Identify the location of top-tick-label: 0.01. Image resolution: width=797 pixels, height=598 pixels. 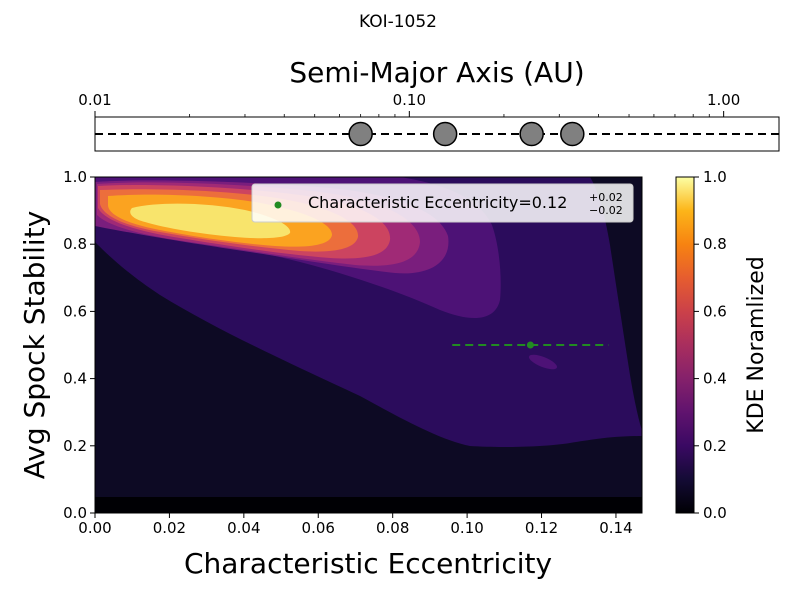
(94, 100).